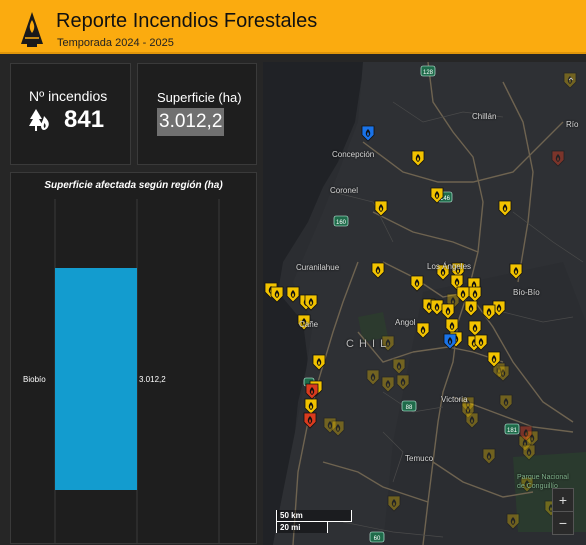 The height and width of the screenshot is (545, 586). What do you see at coordinates (353, 154) in the screenshot?
I see `label-concepcion: Concepción` at bounding box center [353, 154].